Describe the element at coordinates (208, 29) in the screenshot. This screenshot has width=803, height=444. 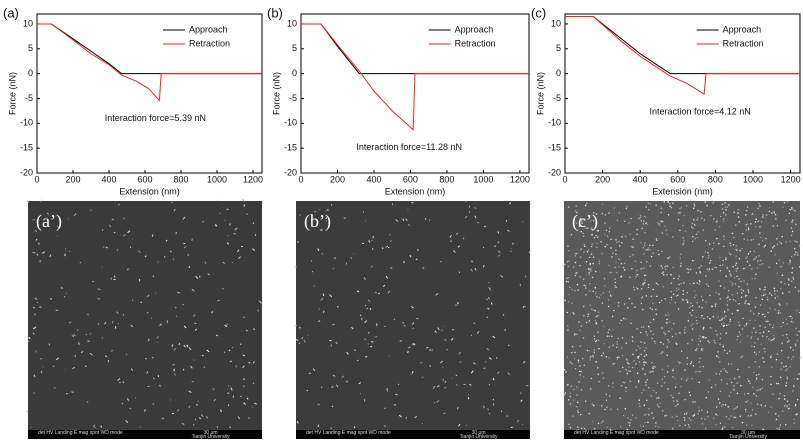
I see `legend-label: Approach` at that location.